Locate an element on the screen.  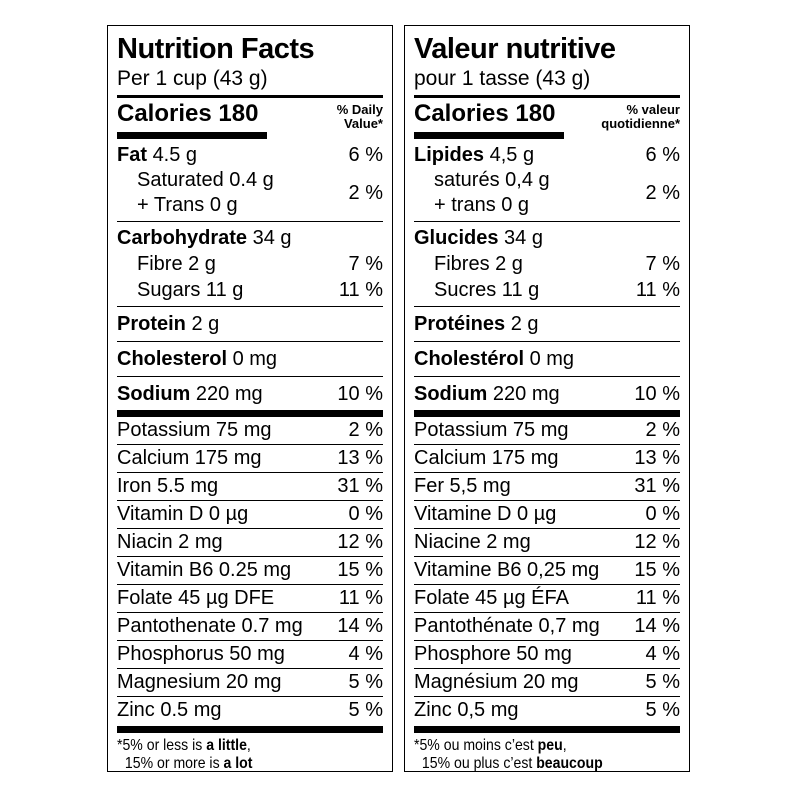
header-rule is located at coordinates (547, 96).